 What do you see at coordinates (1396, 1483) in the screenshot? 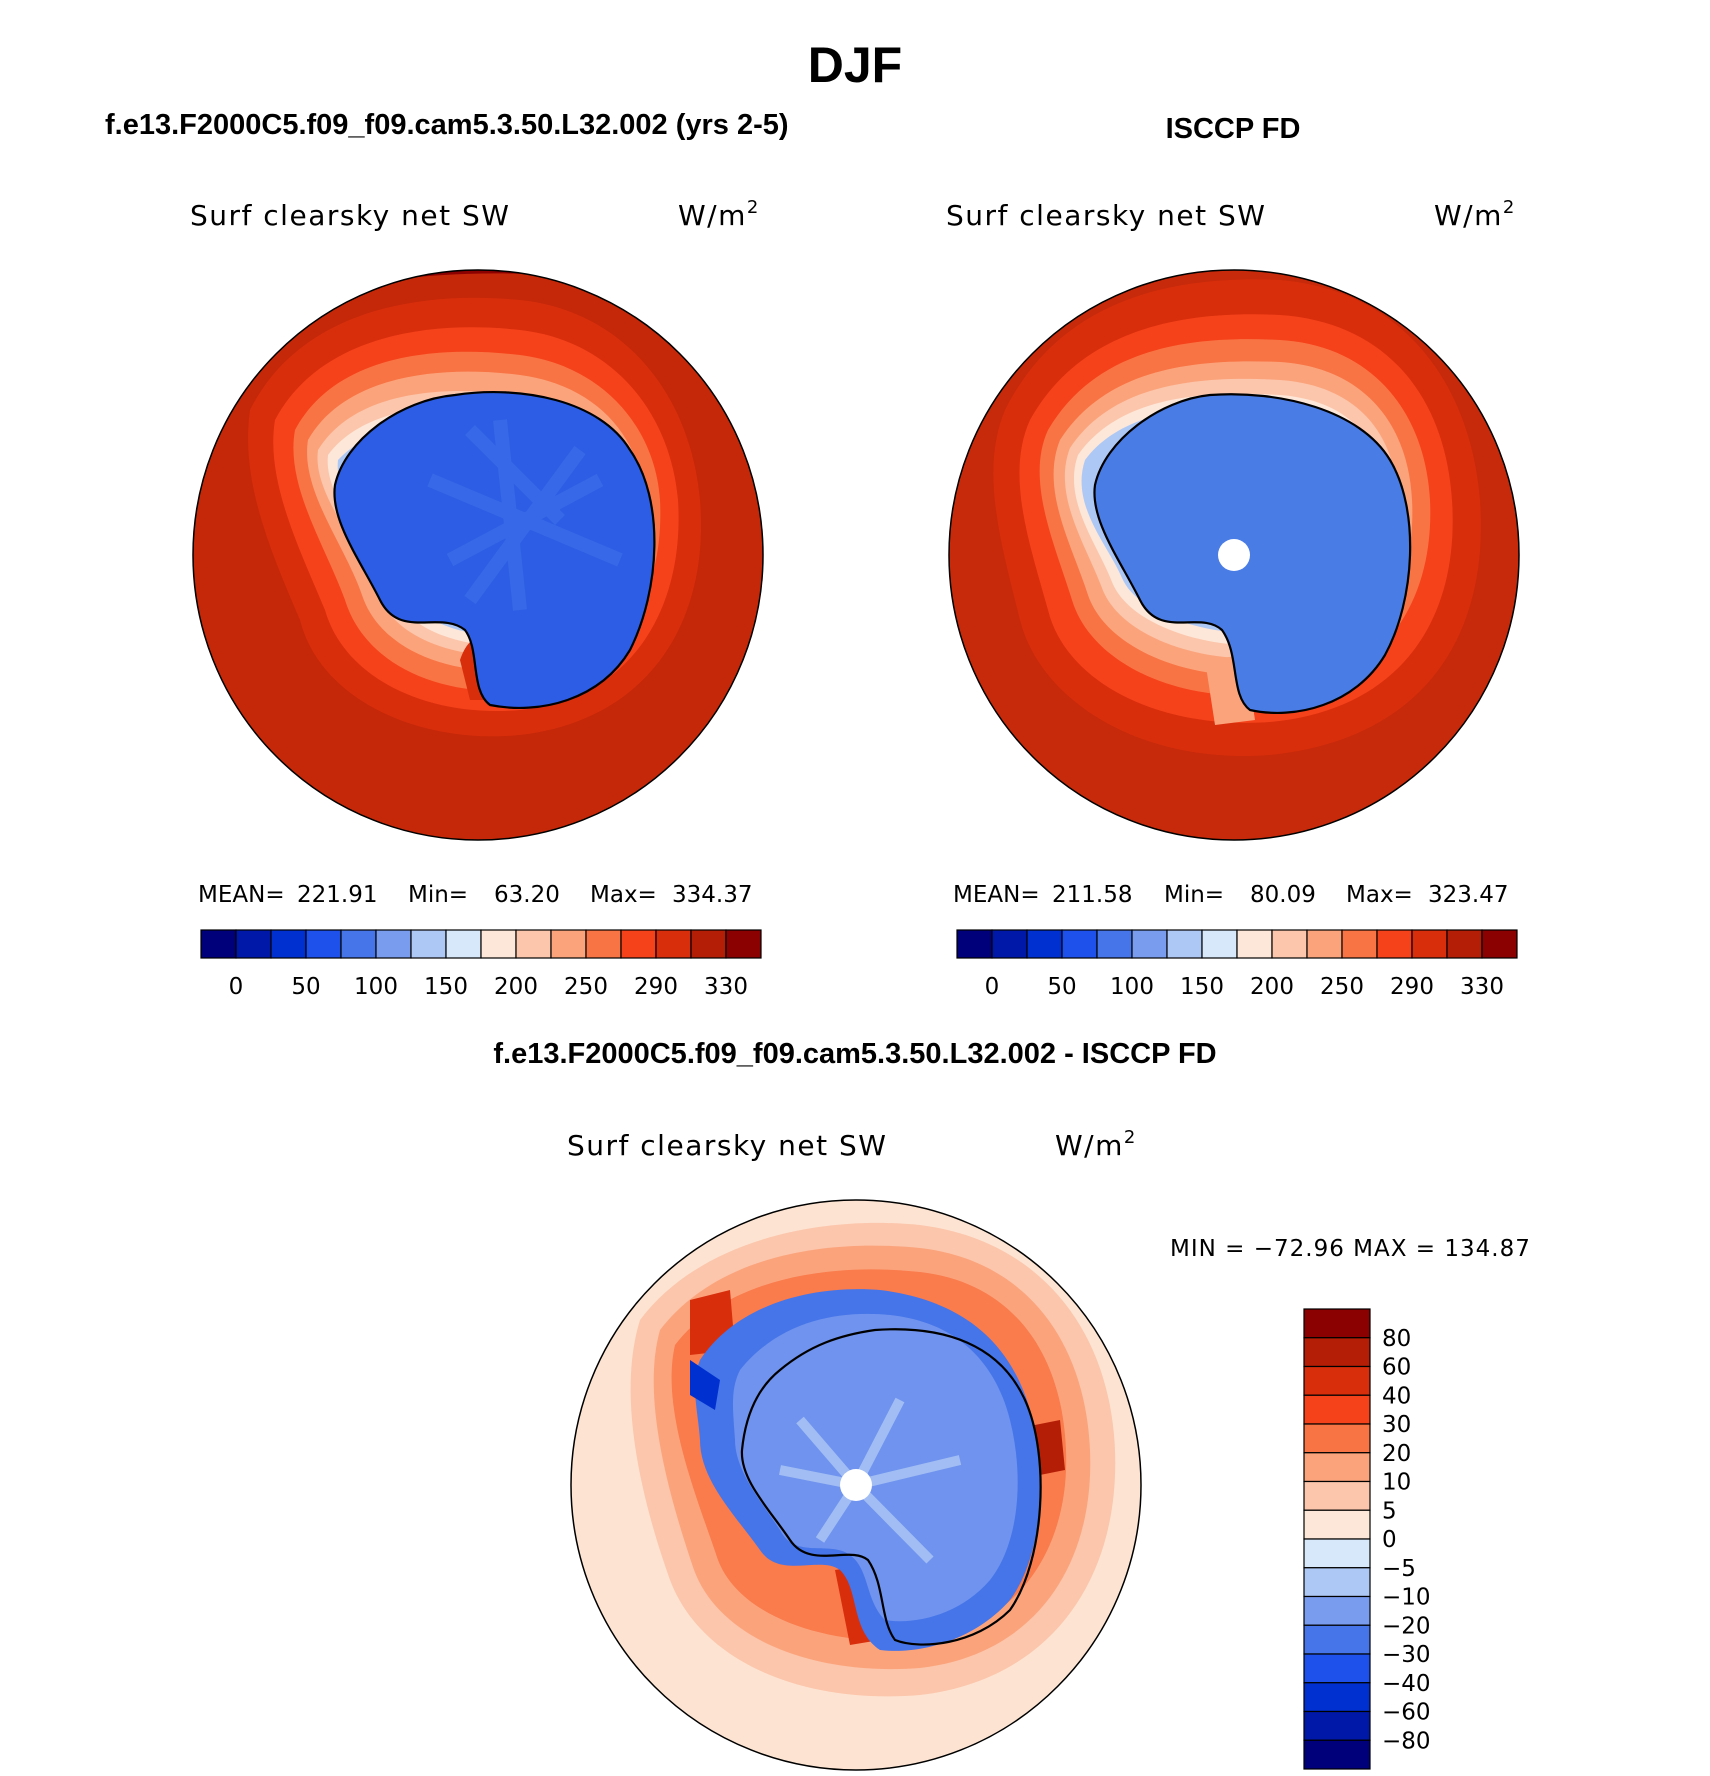
I see `panel-diff-colorbar-tick-label: 10` at bounding box center [1396, 1483].